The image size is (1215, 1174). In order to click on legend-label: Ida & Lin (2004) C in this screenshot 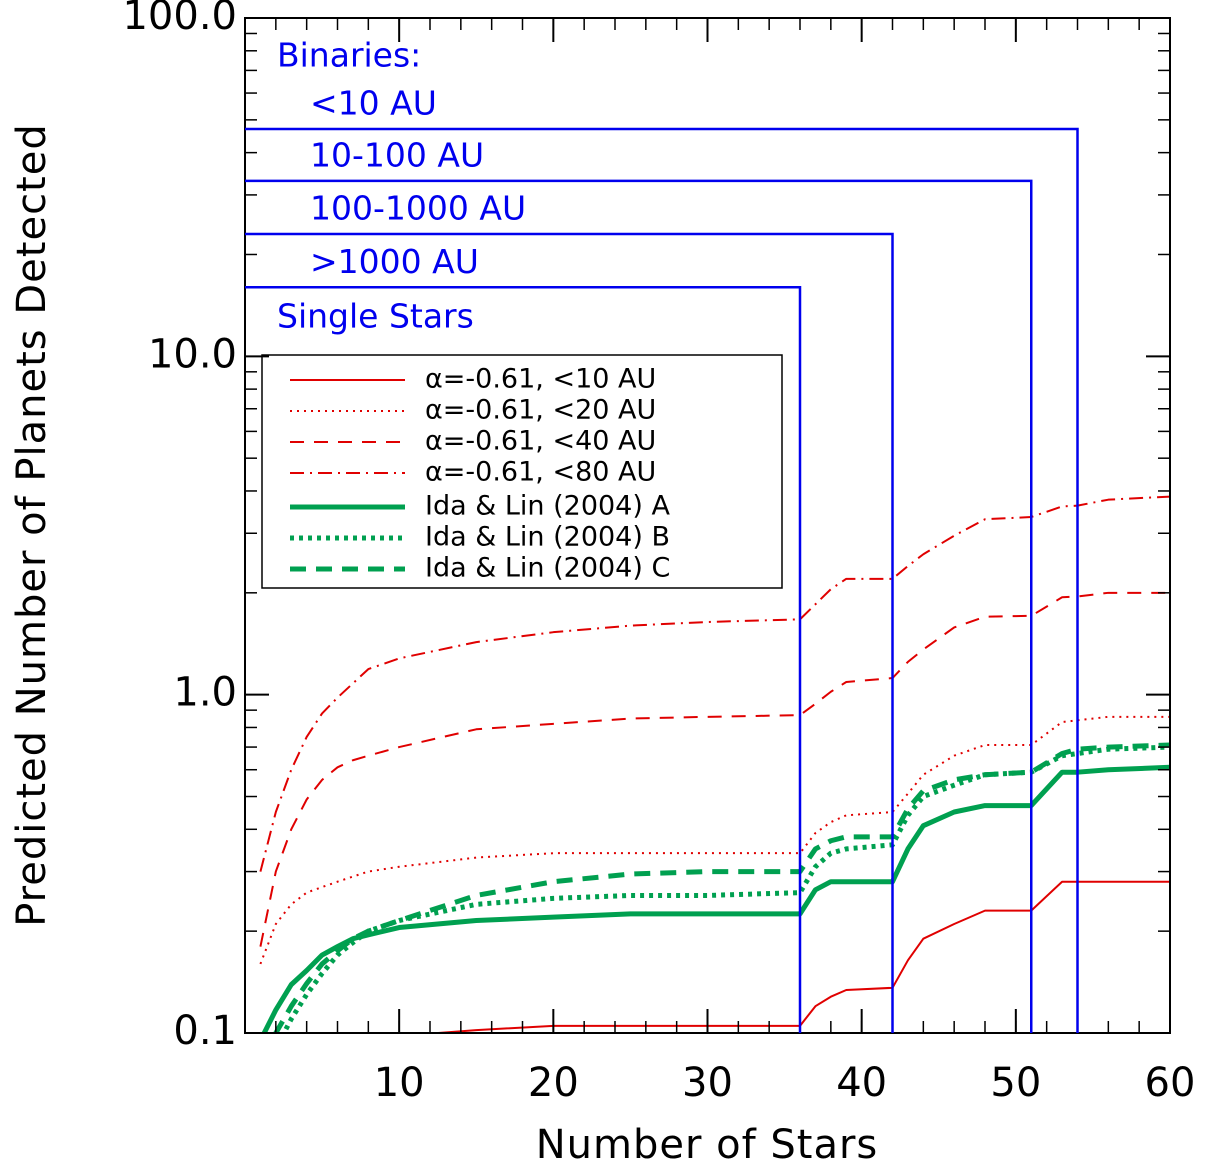, I will do `click(547, 568)`.